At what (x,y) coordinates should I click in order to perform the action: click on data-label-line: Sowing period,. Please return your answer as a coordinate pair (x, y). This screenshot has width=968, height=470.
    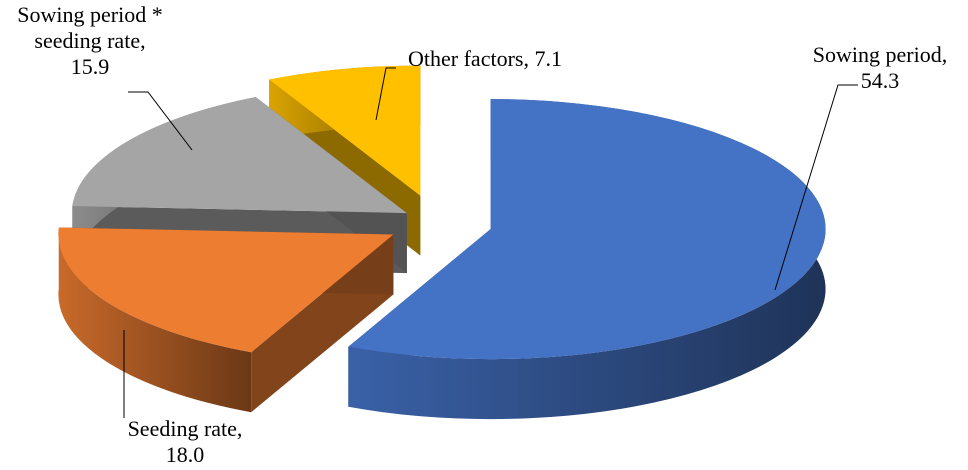
    Looking at the image, I should click on (880, 54).